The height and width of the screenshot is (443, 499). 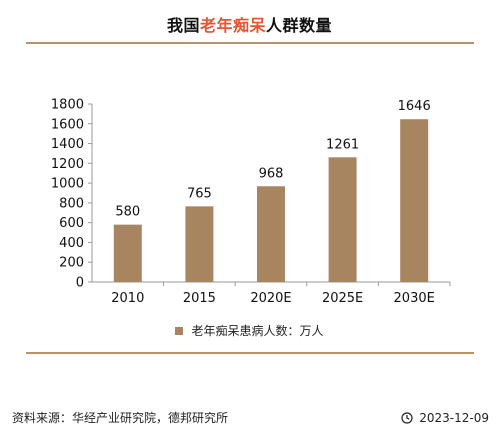 I want to click on y-tick-label: 1200, so click(x=67, y=164).